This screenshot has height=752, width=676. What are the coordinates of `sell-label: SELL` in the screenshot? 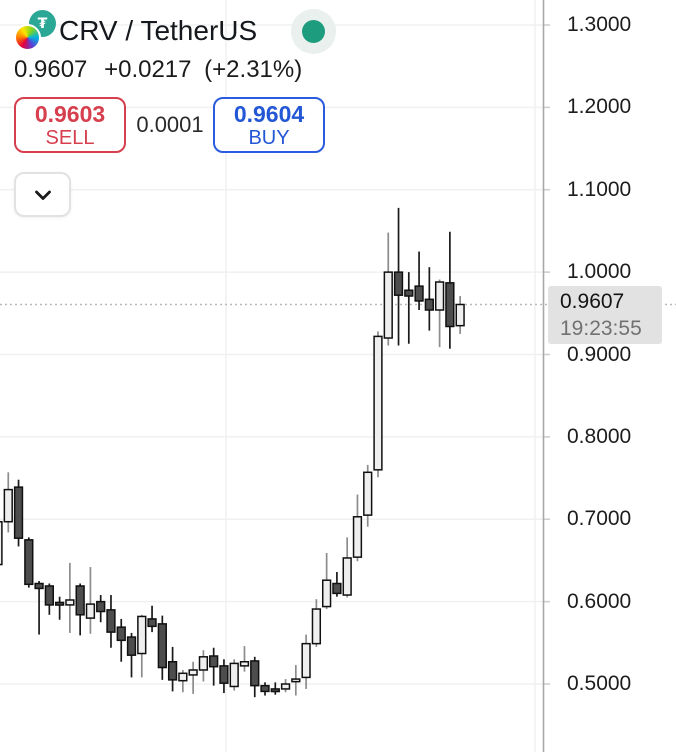 It's located at (70, 137).